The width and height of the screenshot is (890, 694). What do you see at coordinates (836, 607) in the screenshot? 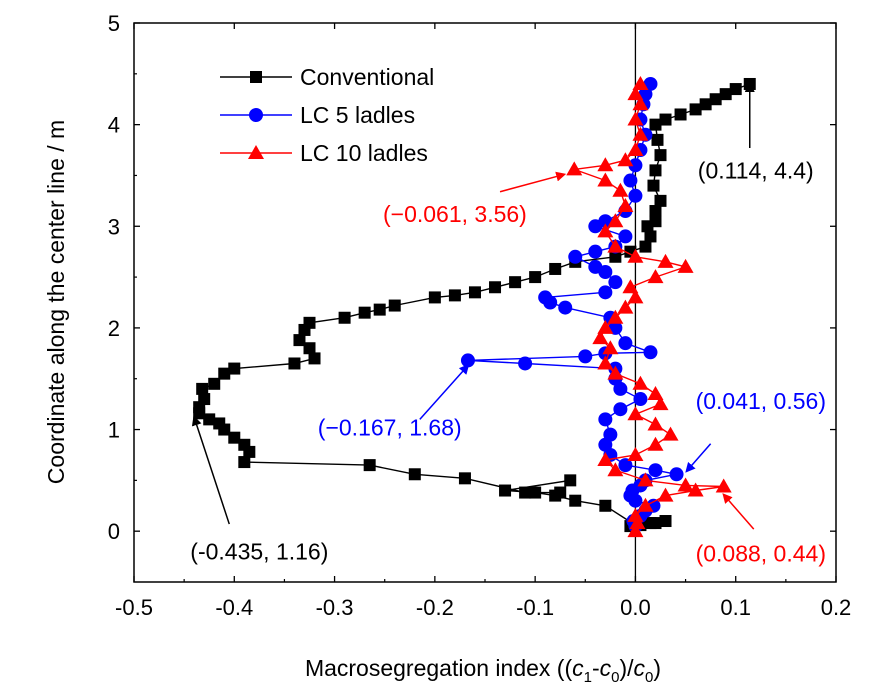
I see `x-tick-label: 0.2` at bounding box center [836, 607].